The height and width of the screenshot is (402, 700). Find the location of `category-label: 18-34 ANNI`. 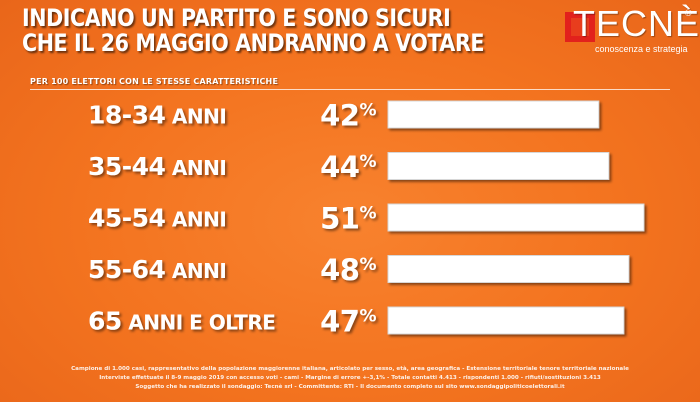

category-label: 18-34 ANNI is located at coordinates (157, 115).